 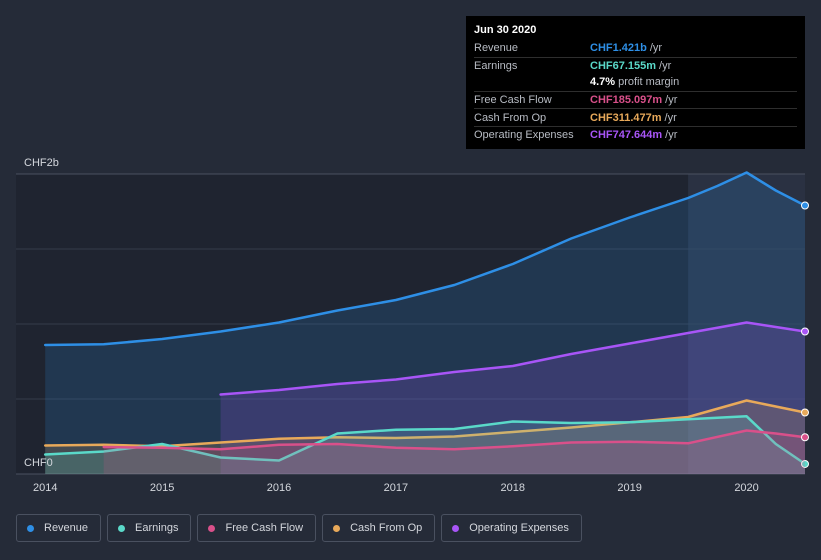 What do you see at coordinates (618, 48) in the screenshot?
I see `tooltip-value: CHF1.421b` at bounding box center [618, 48].